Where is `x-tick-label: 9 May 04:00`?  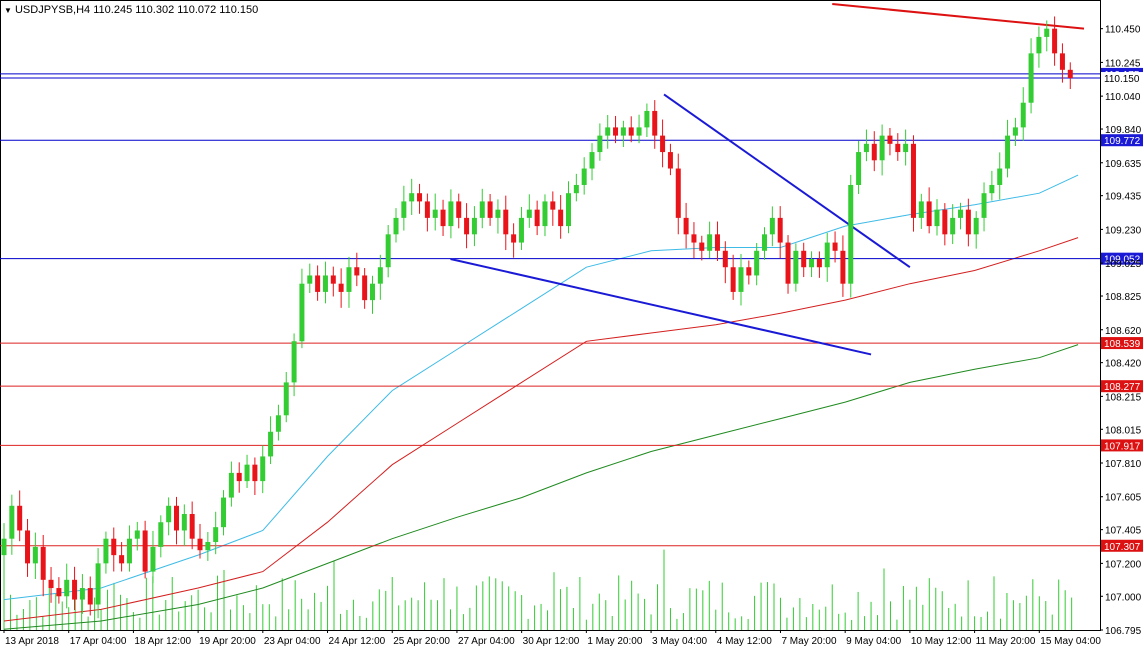
x-tick-label: 9 May 04:00 is located at coordinates (873, 641).